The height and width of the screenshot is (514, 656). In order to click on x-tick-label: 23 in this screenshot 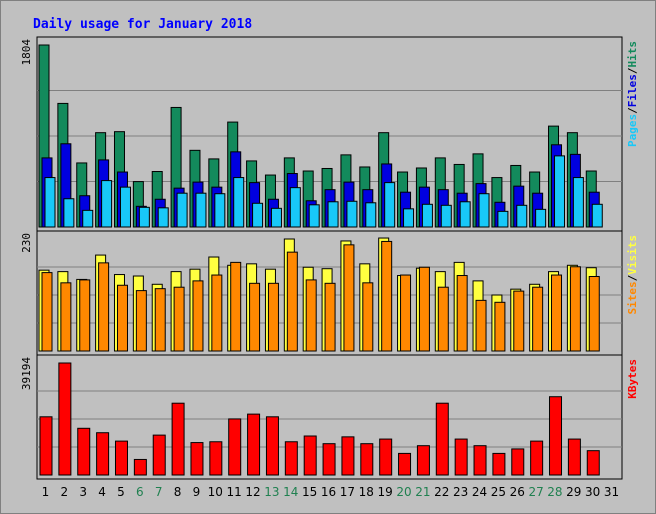, I will do `click(460, 492)`.